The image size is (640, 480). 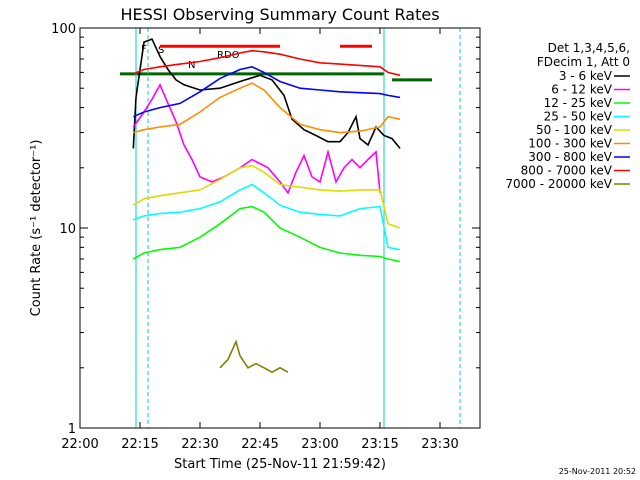 What do you see at coordinates (280, 464) in the screenshot?
I see `x-axis-label: Start Time (25-Nov-11 21:59:42)` at bounding box center [280, 464].